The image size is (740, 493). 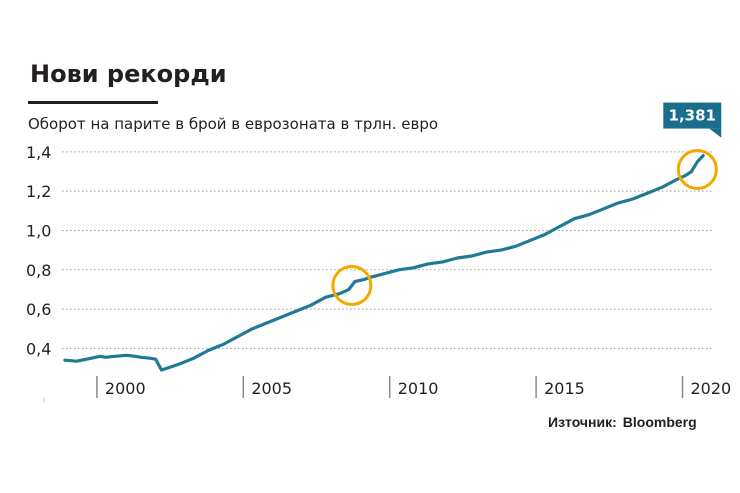 What do you see at coordinates (38, 348) in the screenshot?
I see `y-tick-label-0: 0,4` at bounding box center [38, 348].